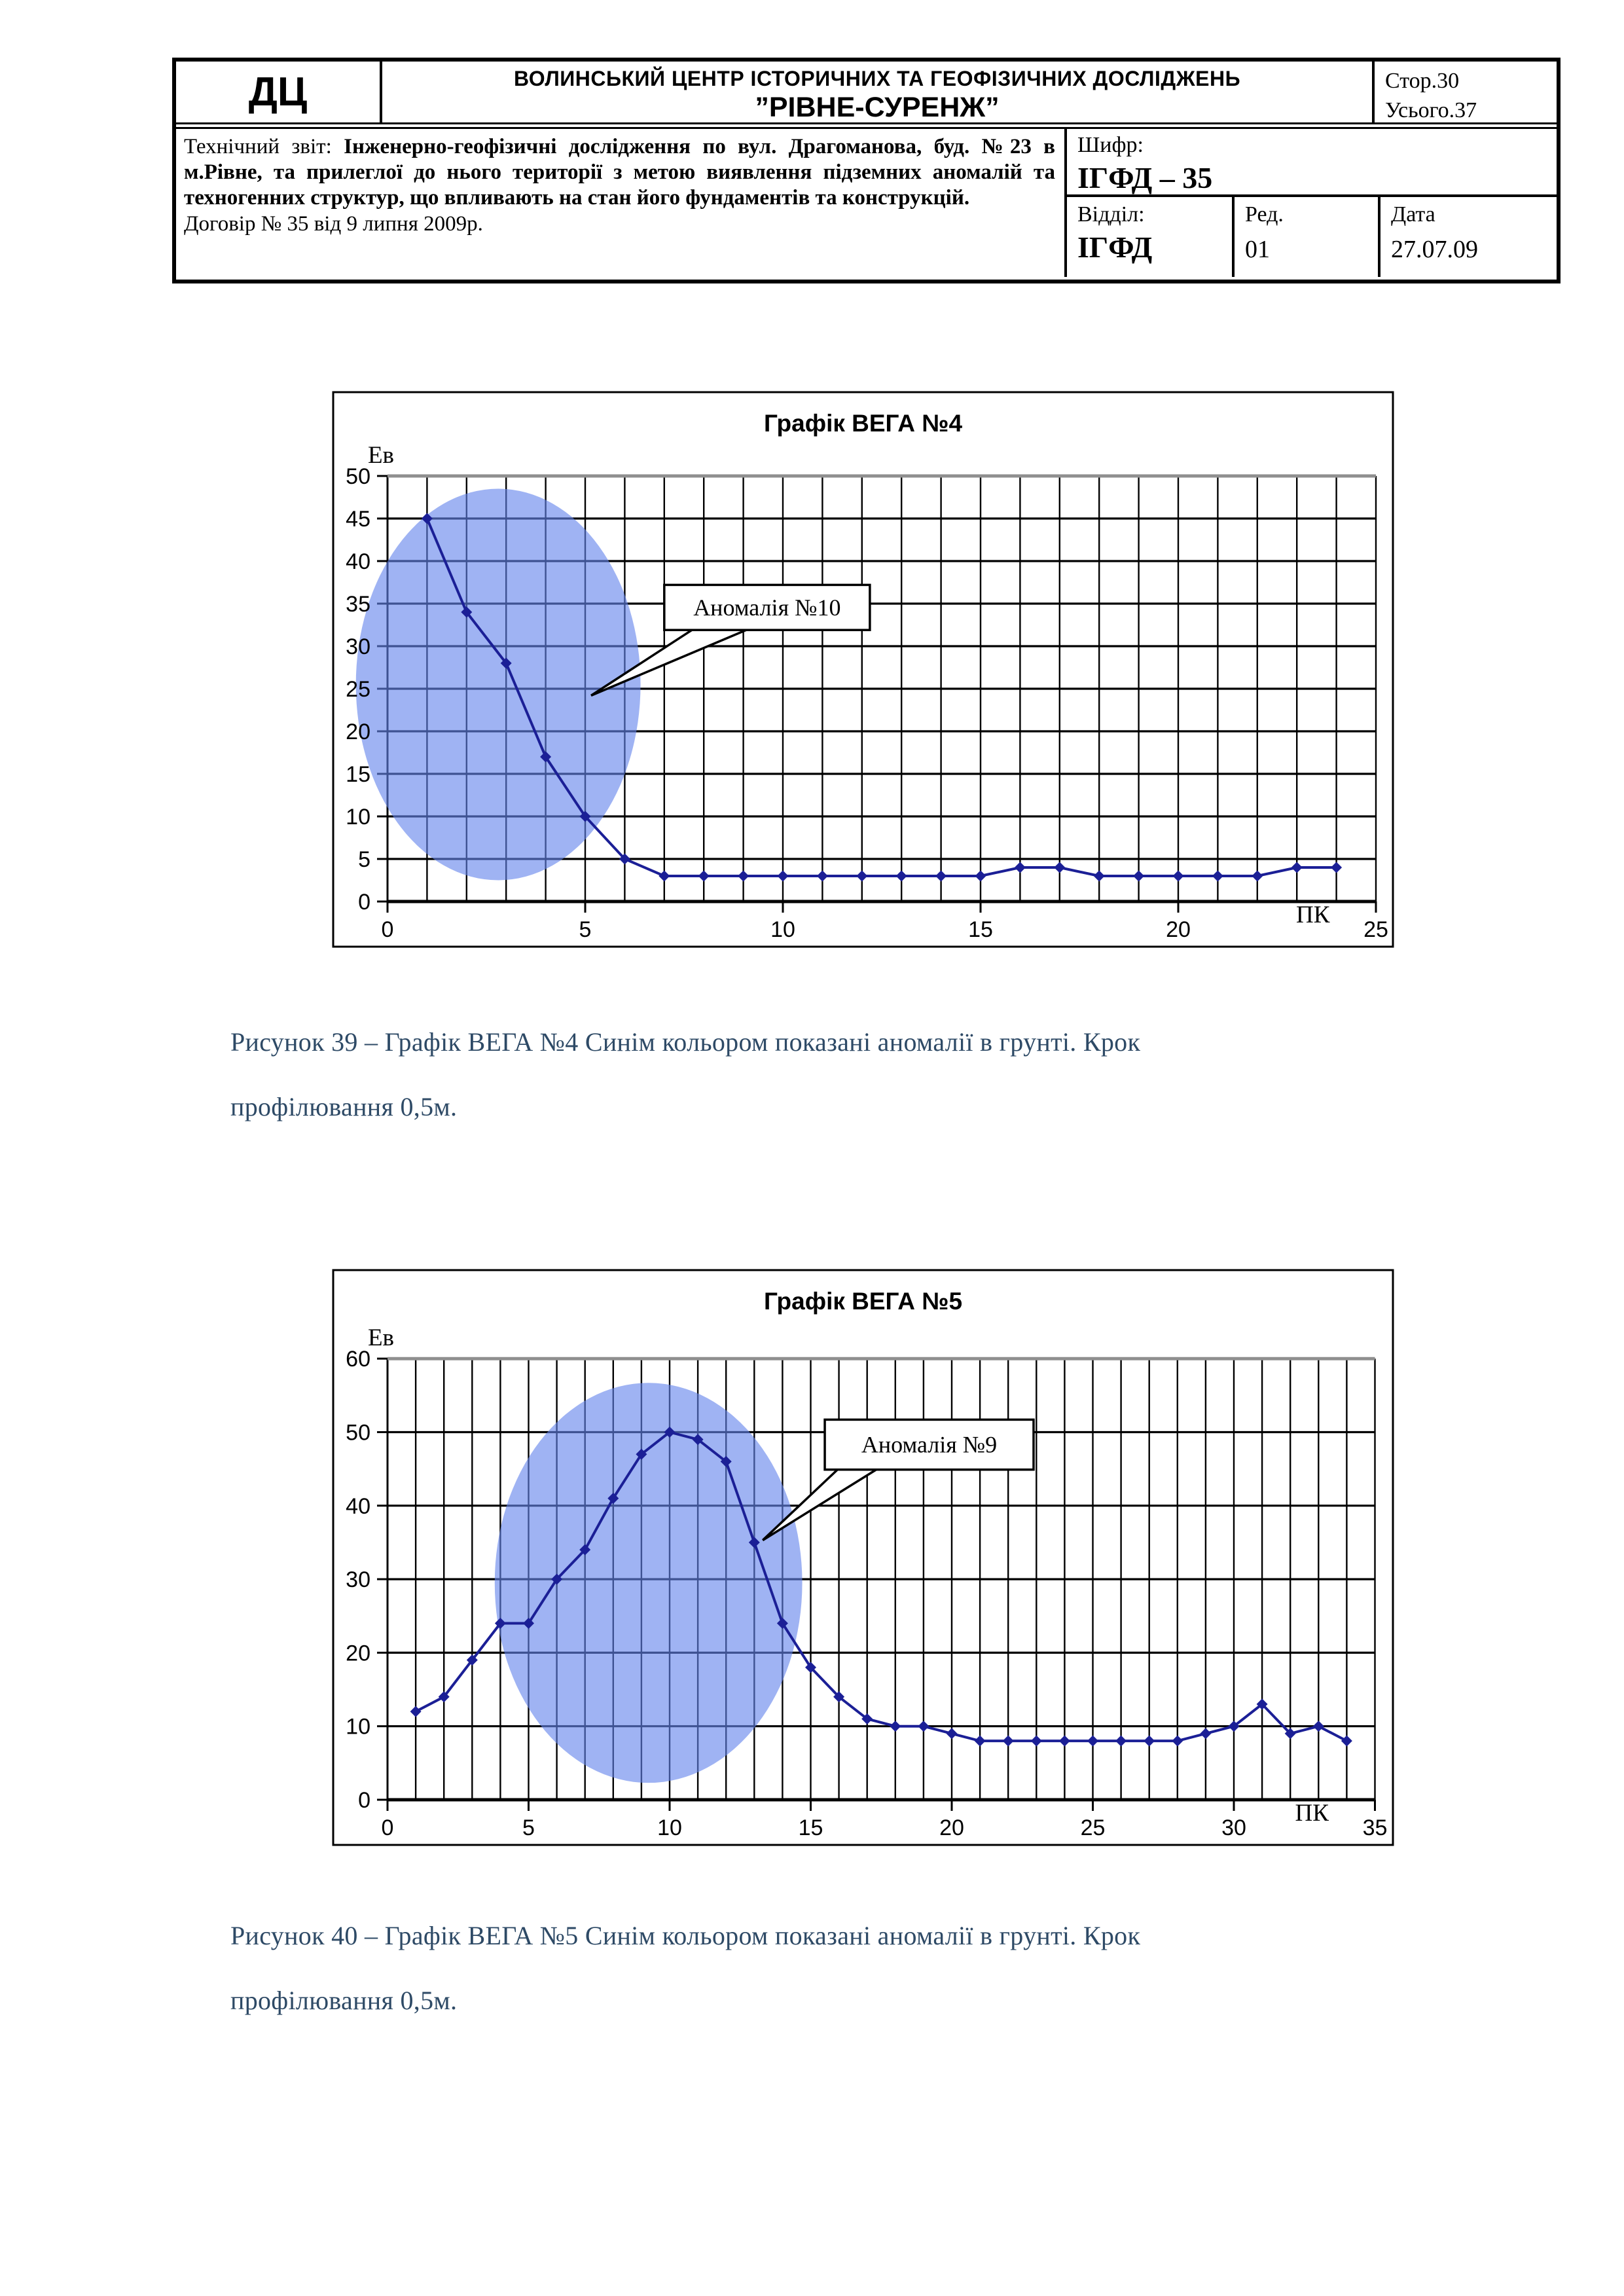  I want to click on date-cell: Дата 27.07.09, so click(1468, 237).